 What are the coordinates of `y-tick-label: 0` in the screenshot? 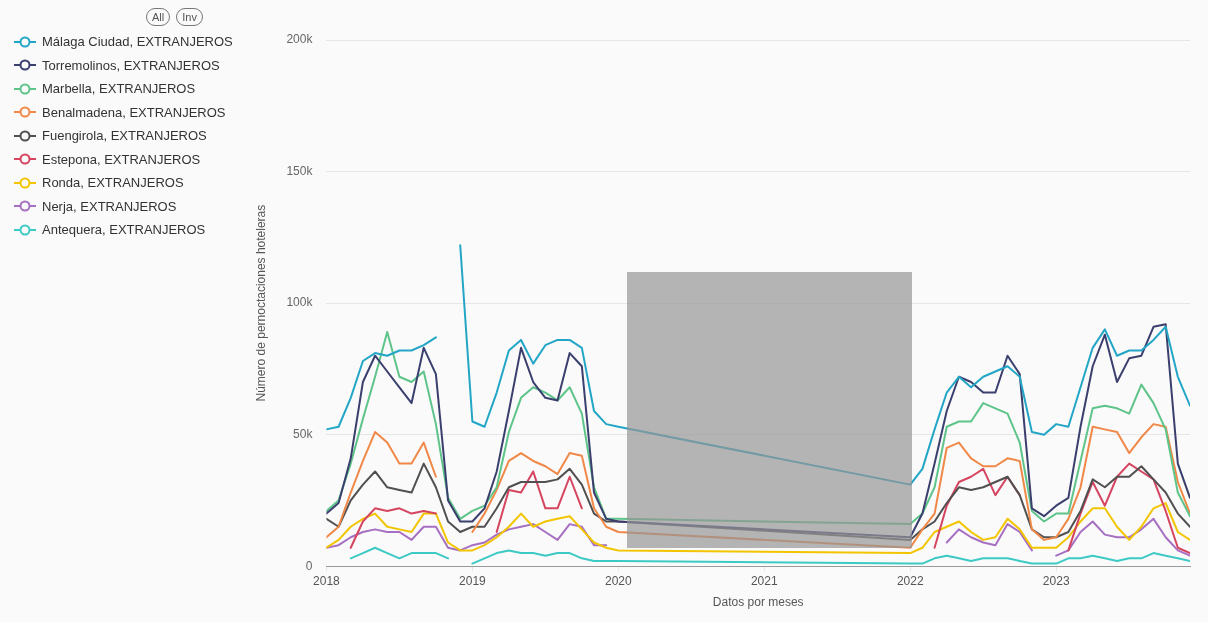 It's located at (309, 565).